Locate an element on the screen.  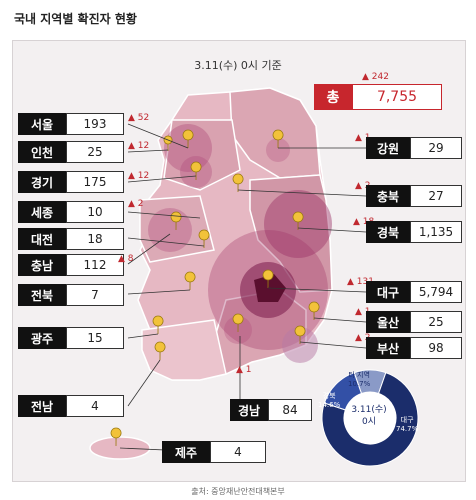
region-label-busan: 부산 98 is located at coordinates (414, 348).